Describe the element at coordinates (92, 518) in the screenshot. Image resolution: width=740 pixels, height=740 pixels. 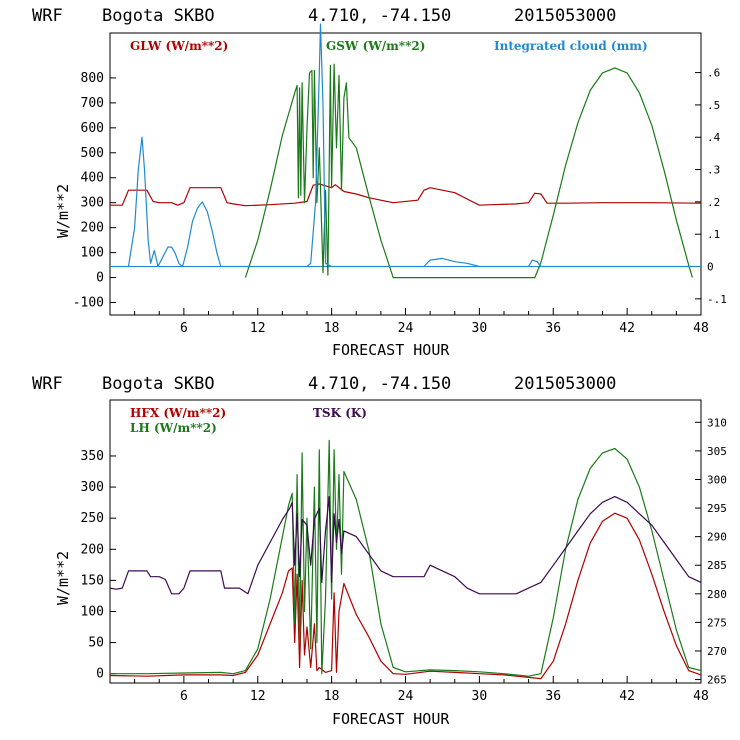
I see `y-tick-label: 250` at that location.